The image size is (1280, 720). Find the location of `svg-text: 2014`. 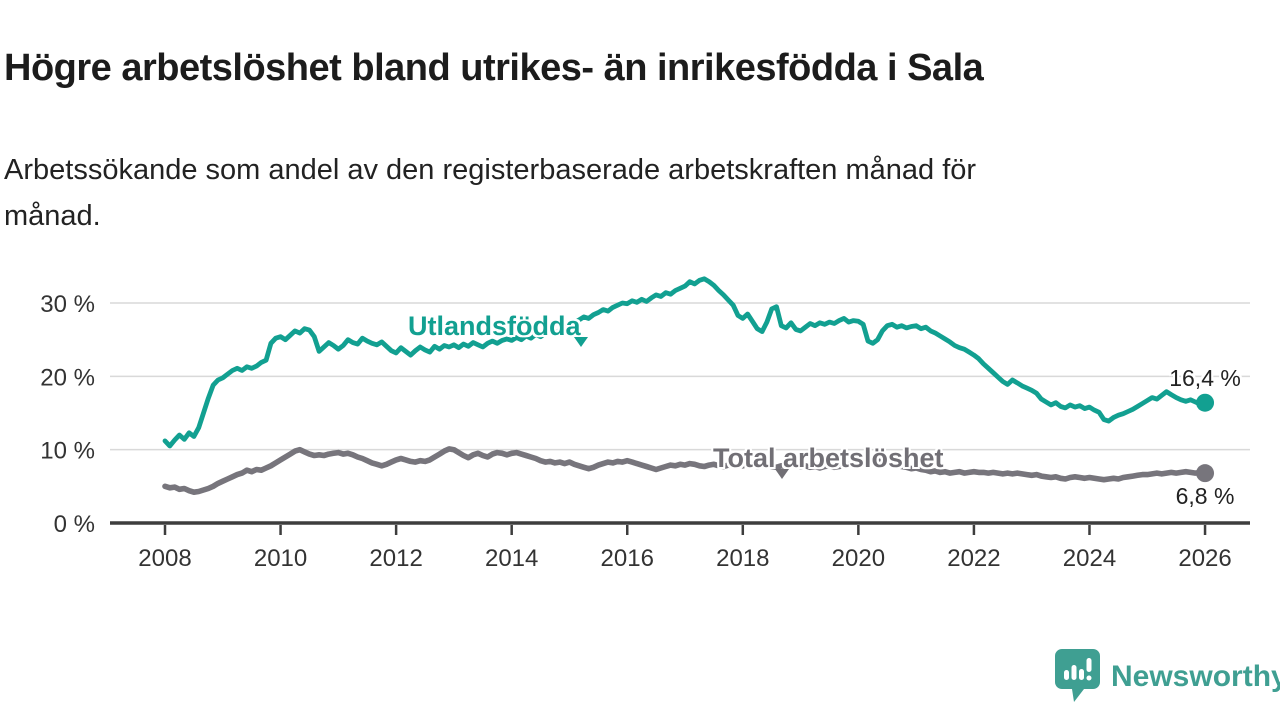

svg-text: 2014 is located at coordinates (511, 558).